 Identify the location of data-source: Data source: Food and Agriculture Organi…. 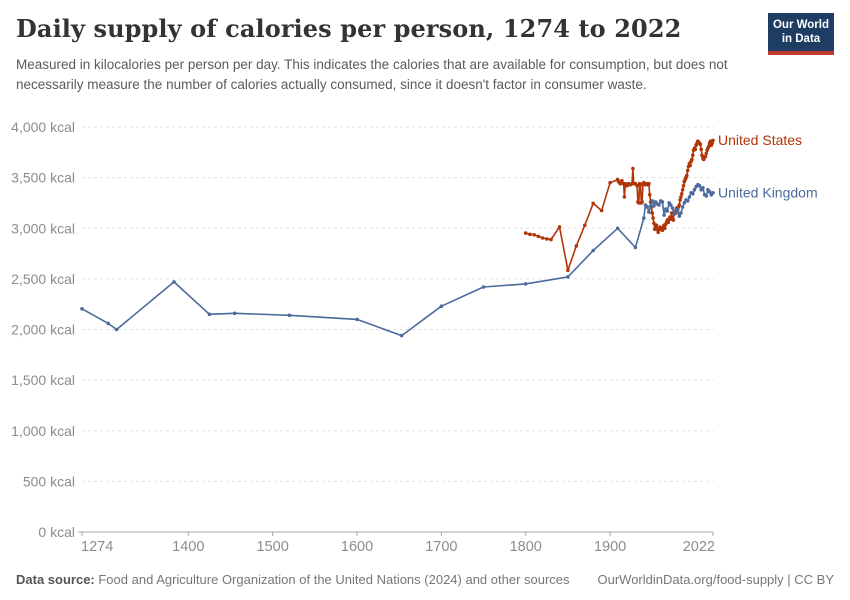
(293, 579).